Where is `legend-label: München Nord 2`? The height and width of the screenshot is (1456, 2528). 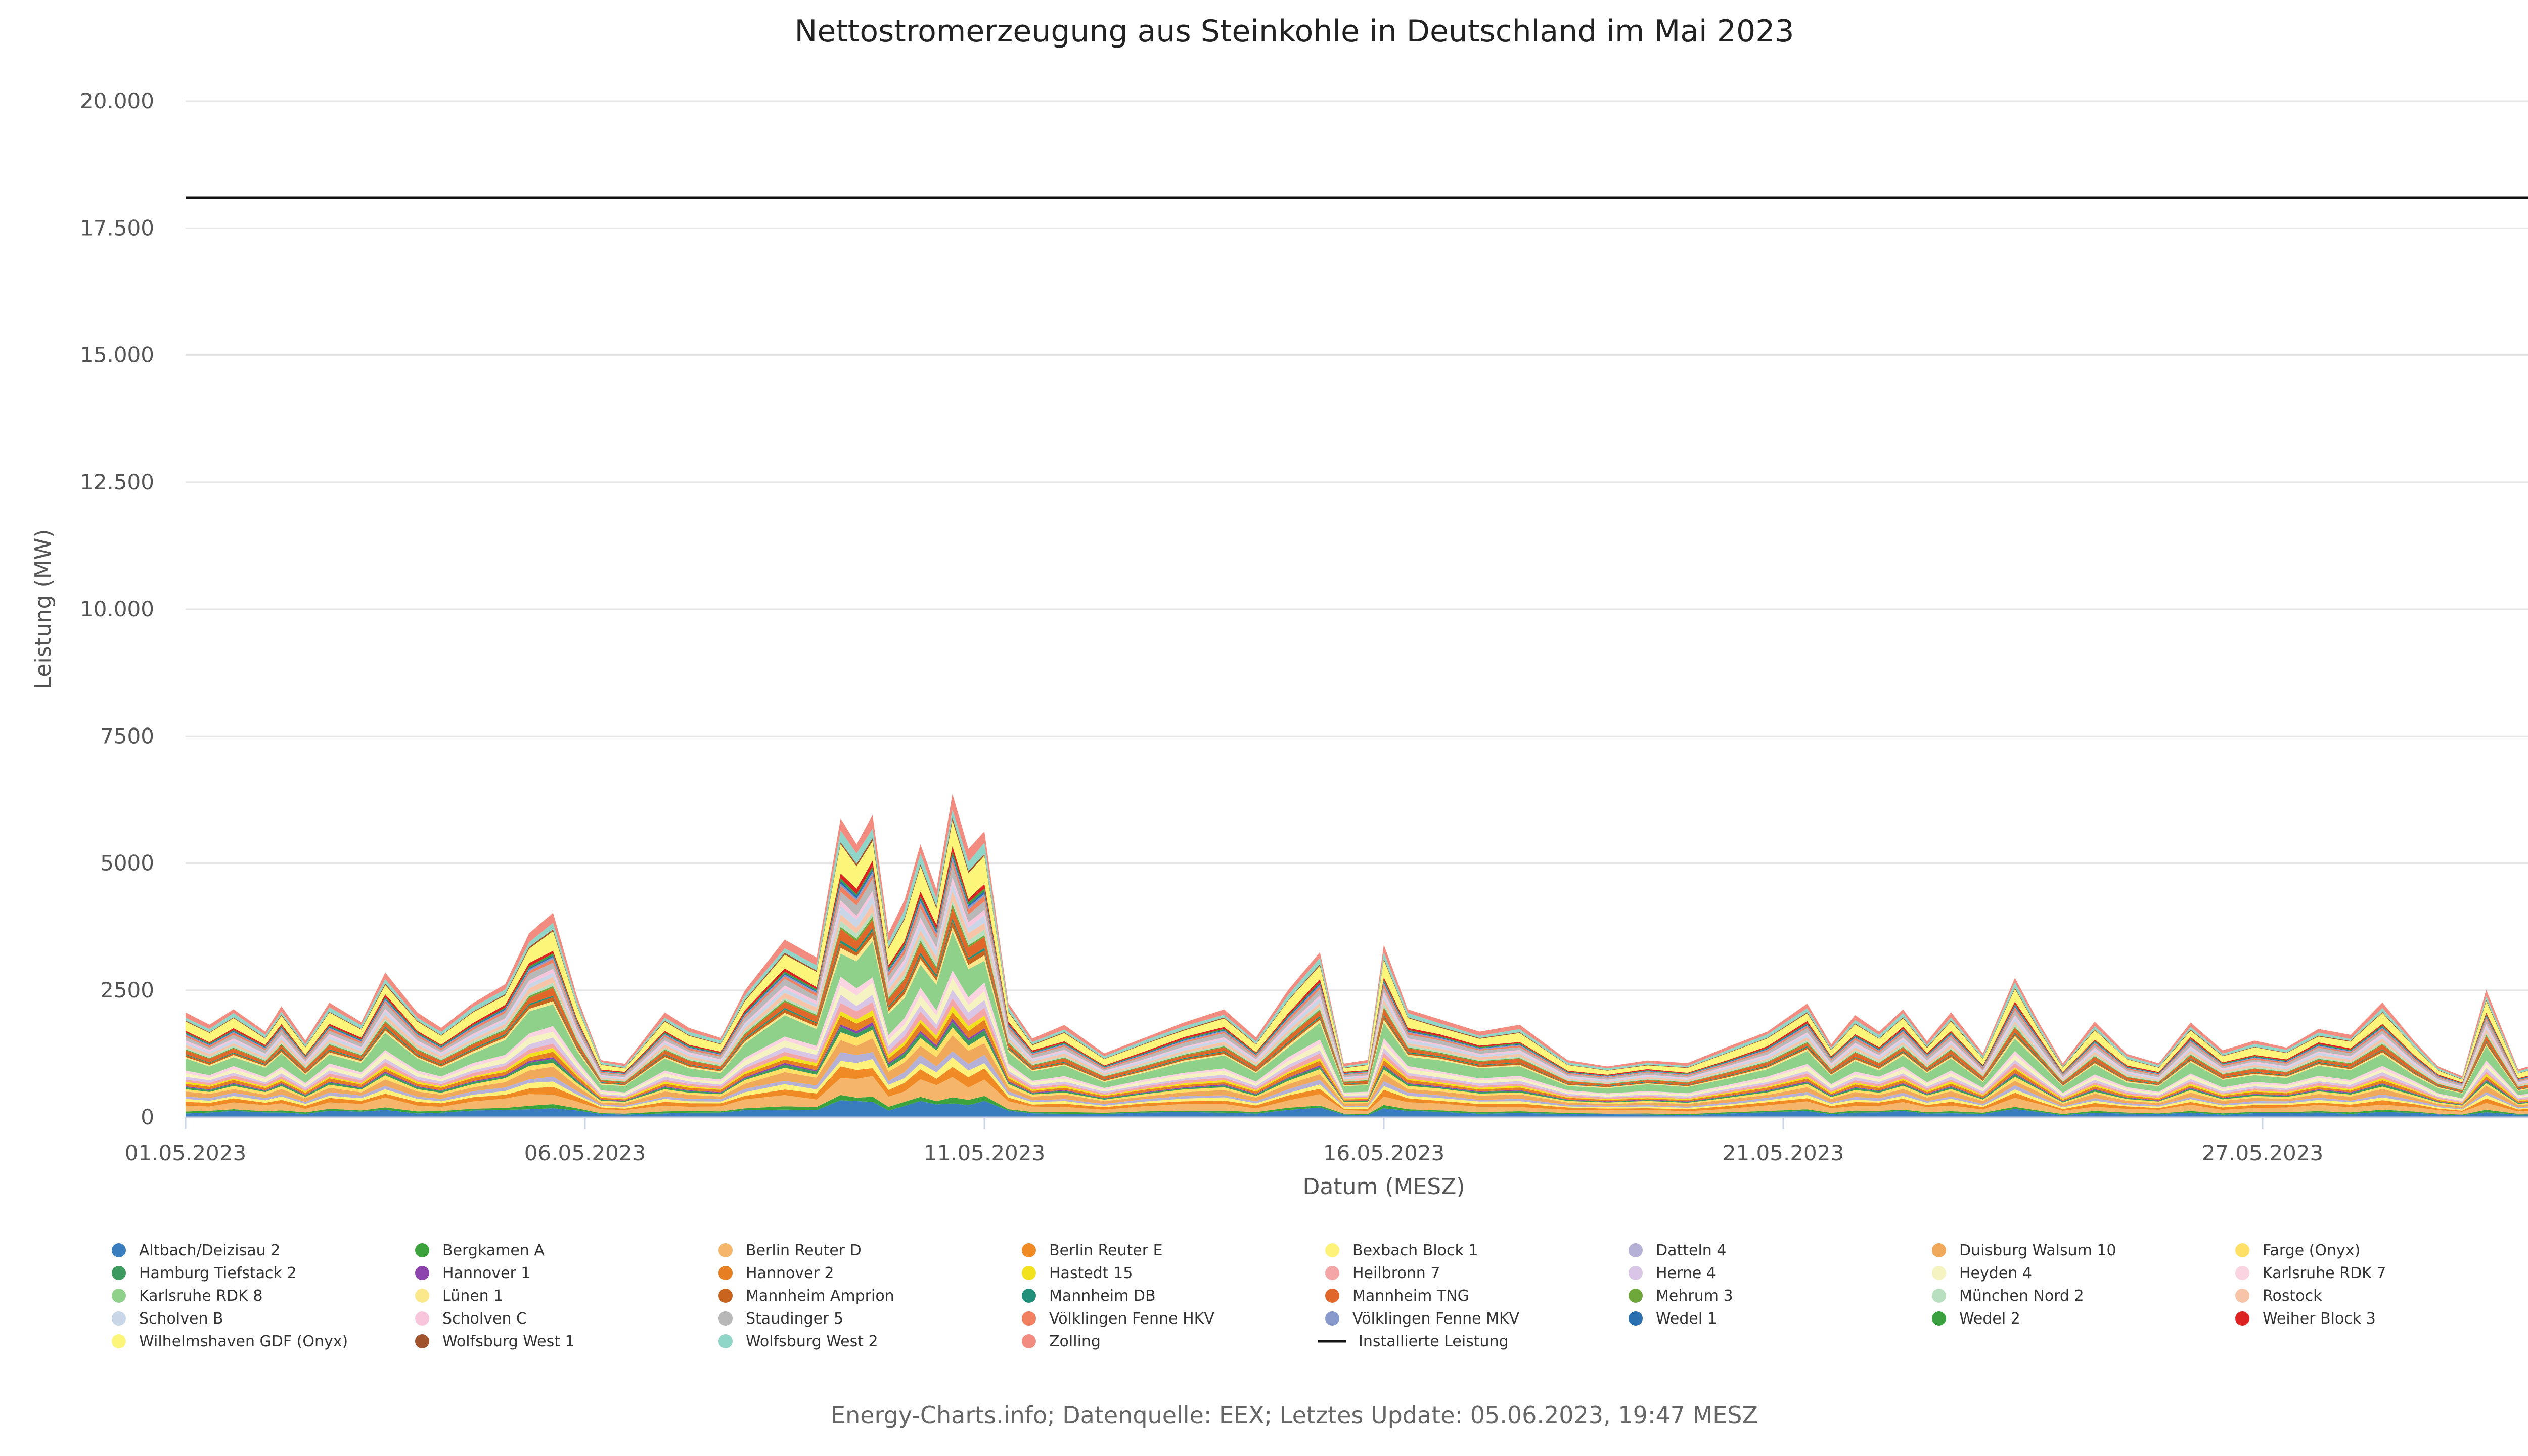 legend-label: München Nord 2 is located at coordinates (2022, 1296).